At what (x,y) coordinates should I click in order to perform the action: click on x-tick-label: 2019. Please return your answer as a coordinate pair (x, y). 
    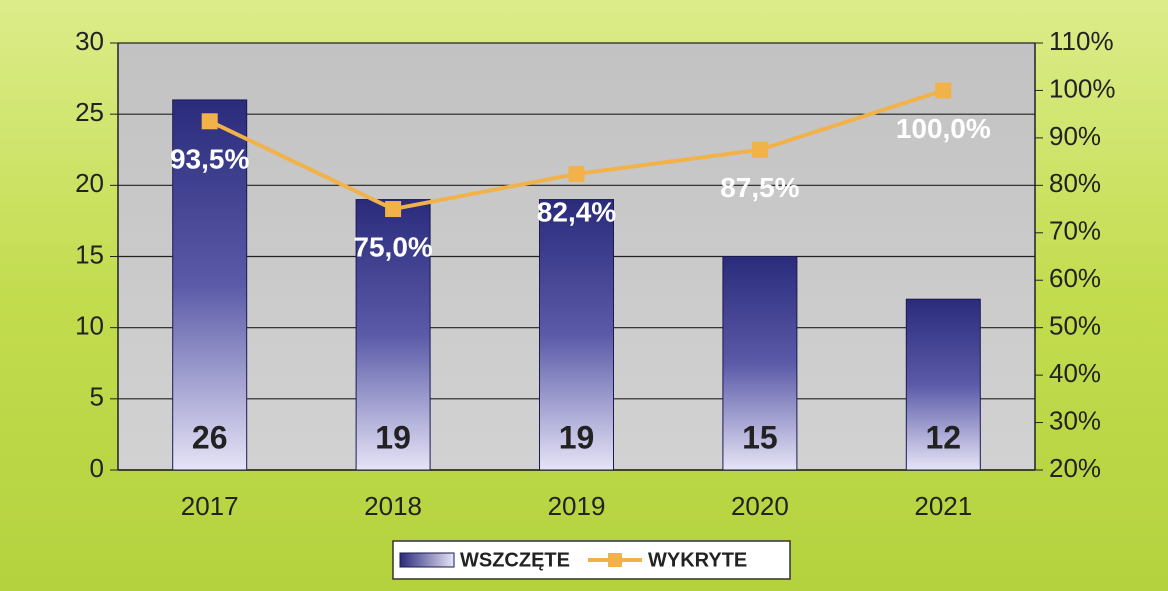
    Looking at the image, I should click on (577, 506).